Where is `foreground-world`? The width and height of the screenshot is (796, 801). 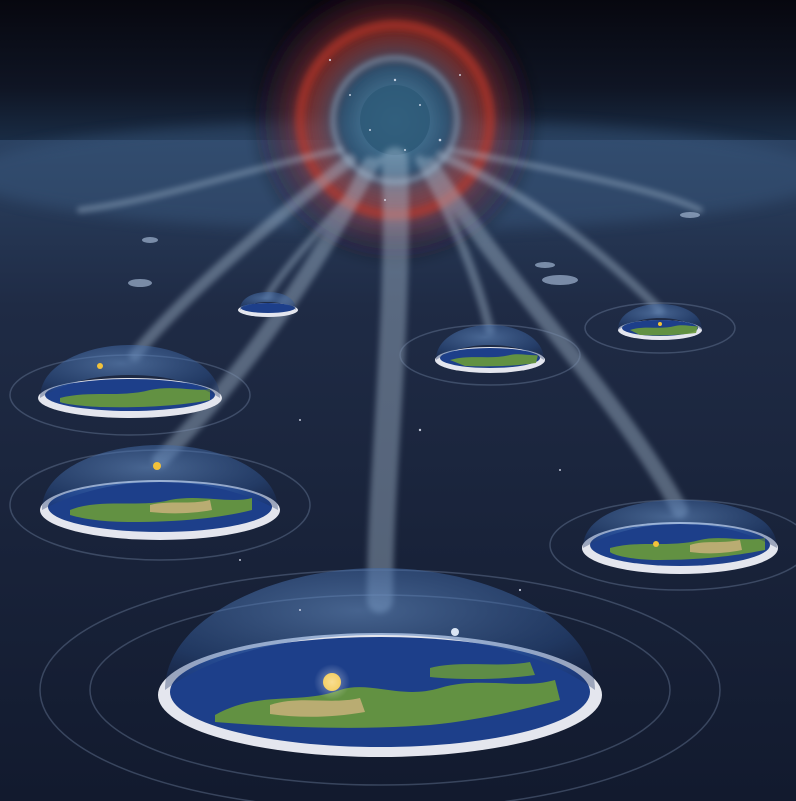 foreground-world is located at coordinates (380, 662).